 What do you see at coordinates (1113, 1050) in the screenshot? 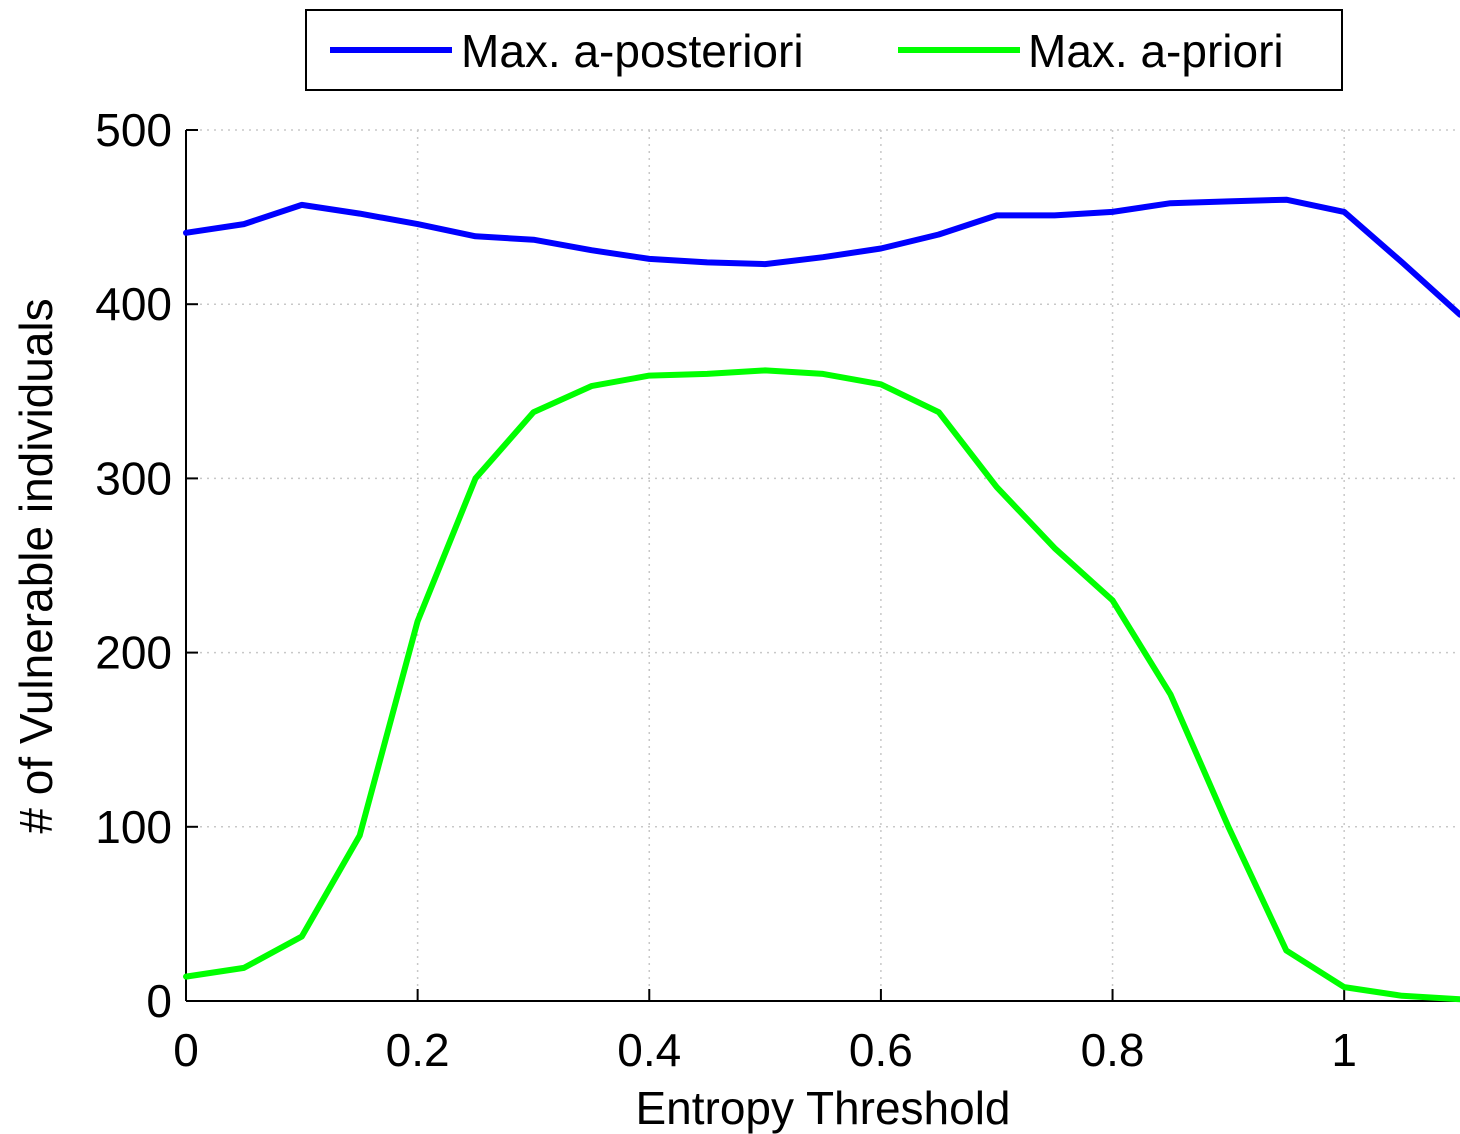
I see `x-tick-label: 0.8` at bounding box center [1113, 1050].